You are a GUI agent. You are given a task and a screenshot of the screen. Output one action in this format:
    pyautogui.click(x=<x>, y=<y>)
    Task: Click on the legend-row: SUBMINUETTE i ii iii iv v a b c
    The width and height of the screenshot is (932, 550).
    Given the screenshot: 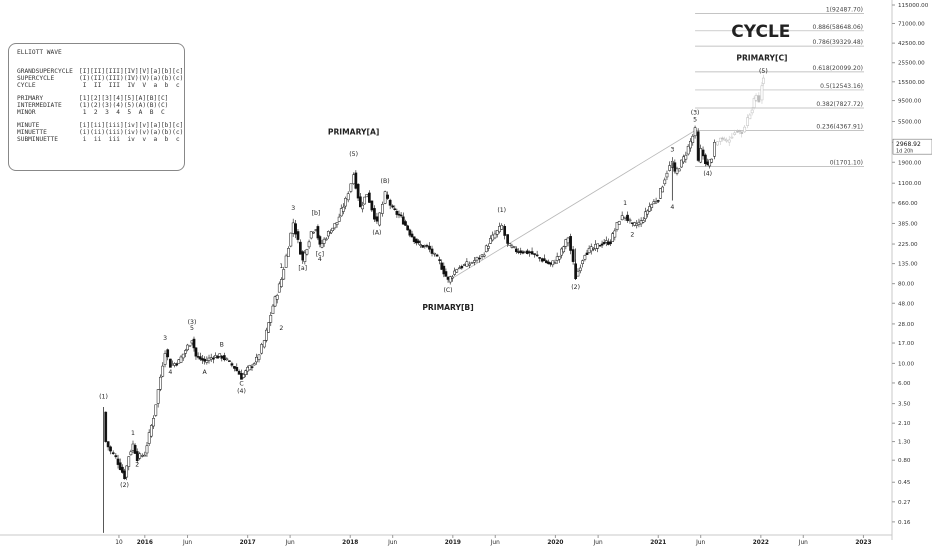 What is the action you would take?
    pyautogui.click(x=98, y=139)
    